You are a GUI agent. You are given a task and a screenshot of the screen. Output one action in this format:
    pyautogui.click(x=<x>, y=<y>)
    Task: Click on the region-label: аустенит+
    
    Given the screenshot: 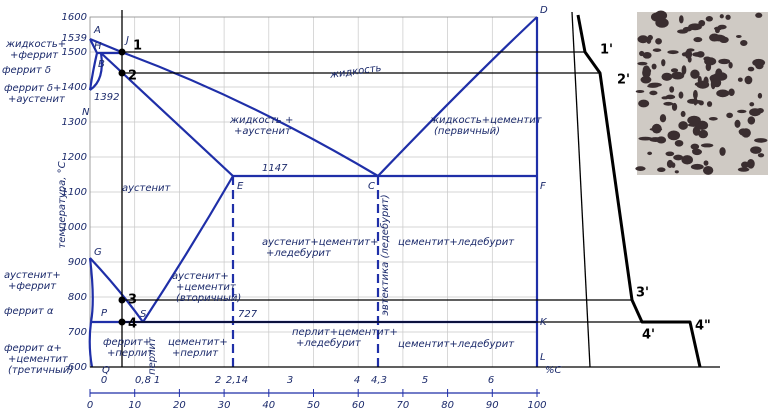 What is the action you would take?
    pyautogui.click(x=200, y=276)
    